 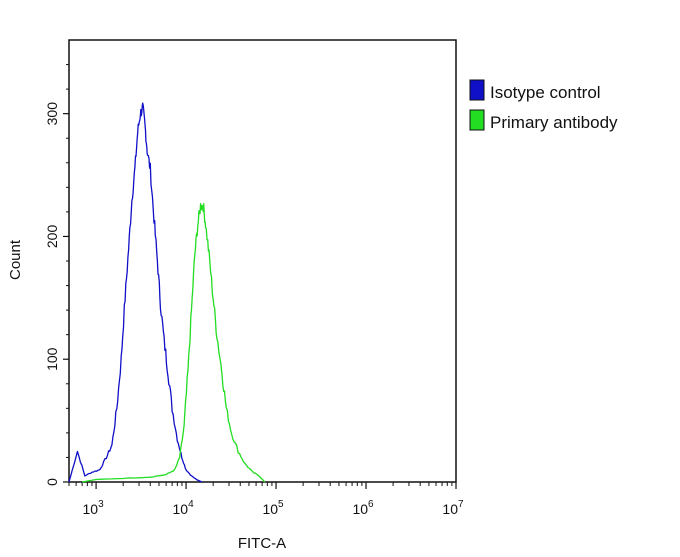 What do you see at coordinates (183, 508) in the screenshot?
I see `x-tick-label: 10⁴` at bounding box center [183, 508].